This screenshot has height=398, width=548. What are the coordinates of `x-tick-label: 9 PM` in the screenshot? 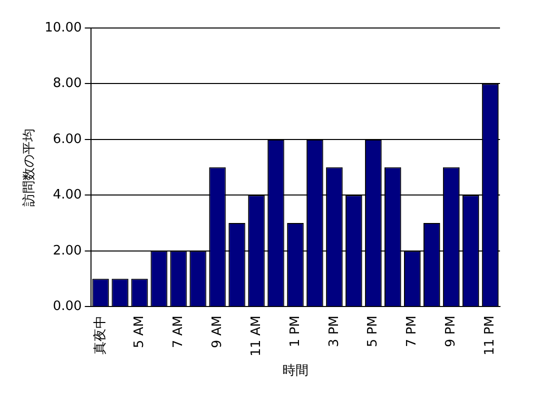 It's located at (451, 332).